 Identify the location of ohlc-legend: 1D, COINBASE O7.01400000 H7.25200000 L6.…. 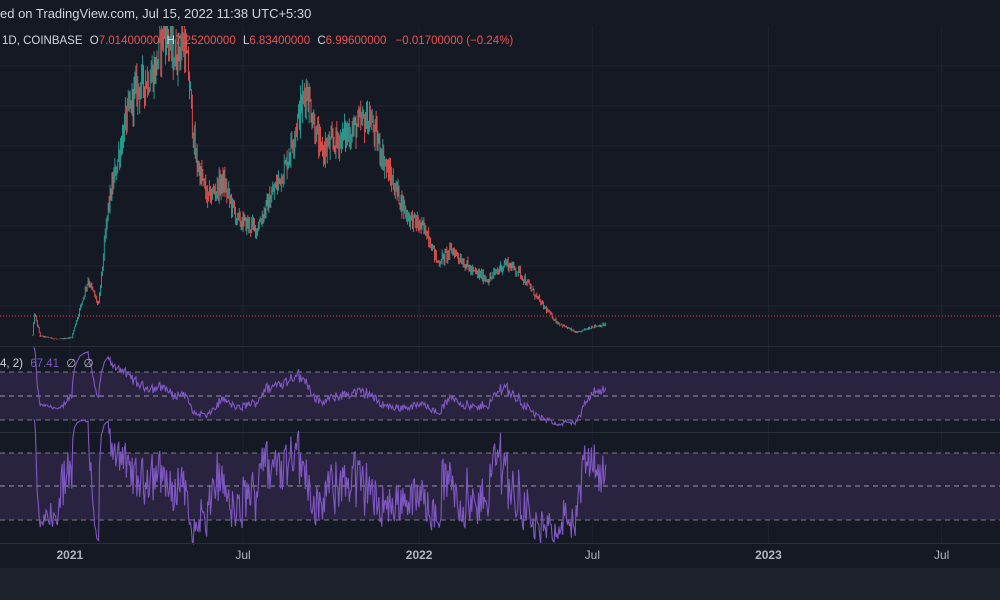
(257, 41).